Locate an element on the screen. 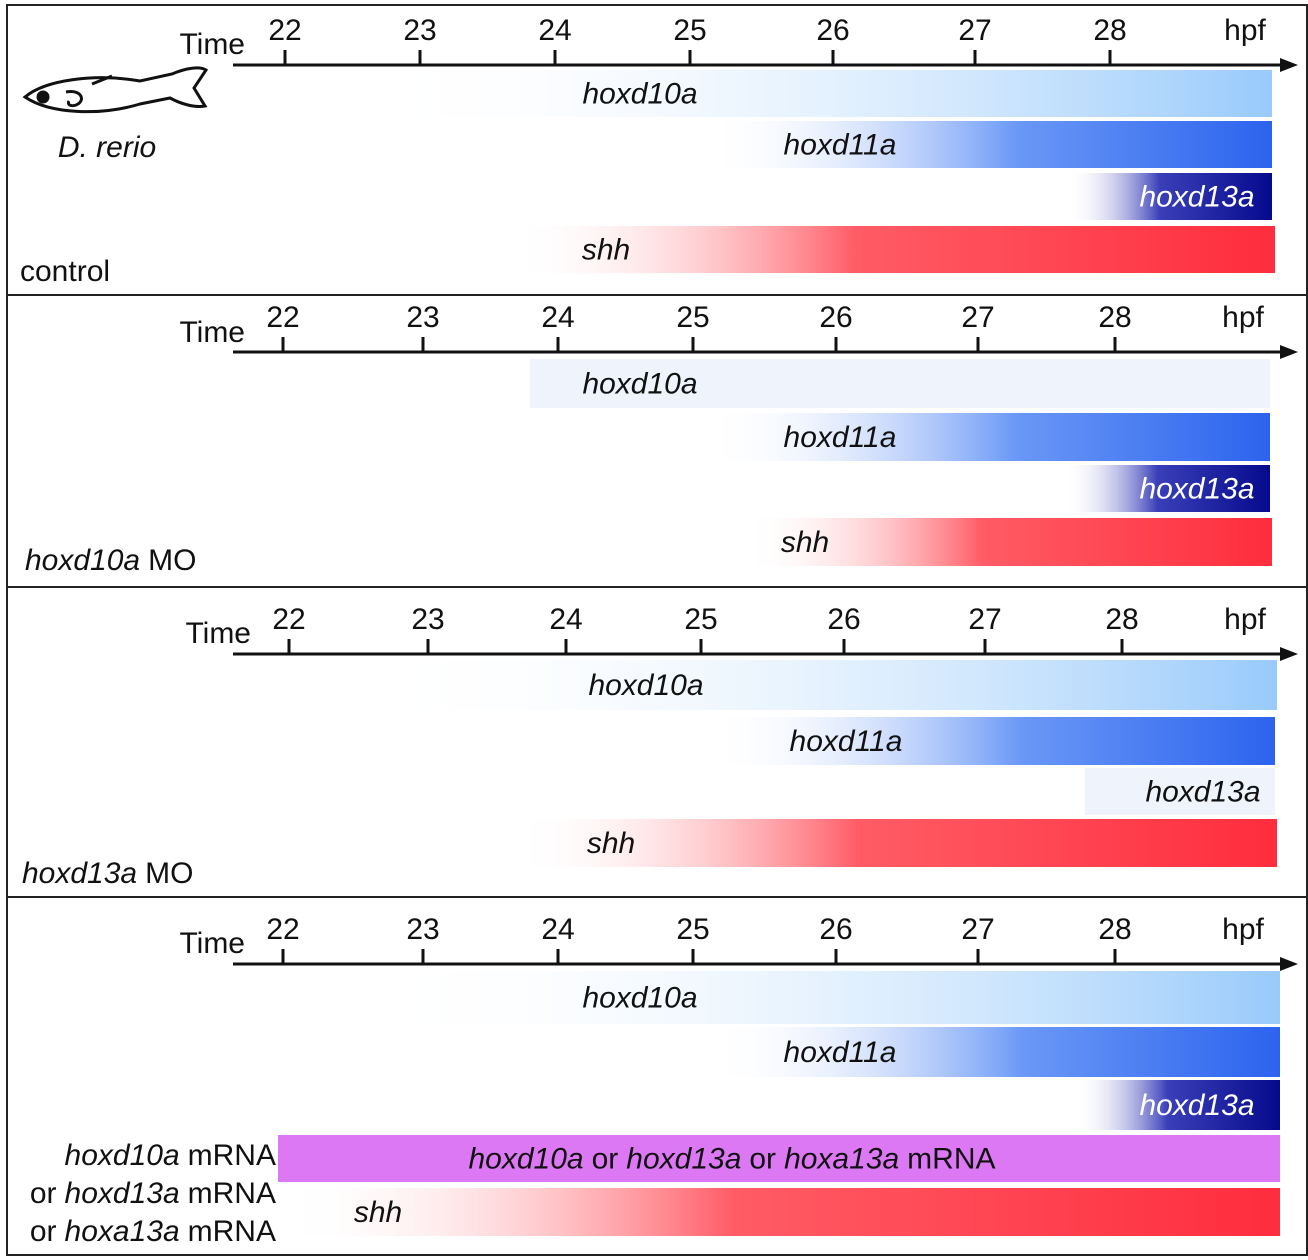 Image resolution: width=1308 pixels, height=1260 pixels. condition-label: or hoxd13a mRNA is located at coordinates (153, 1193).